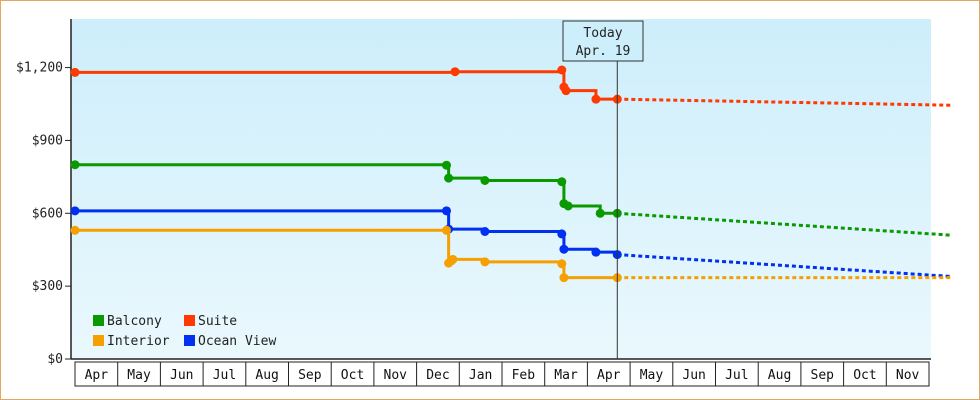 The height and width of the screenshot is (400, 980). I want to click on legend-label-interior: Interior, so click(138, 341).